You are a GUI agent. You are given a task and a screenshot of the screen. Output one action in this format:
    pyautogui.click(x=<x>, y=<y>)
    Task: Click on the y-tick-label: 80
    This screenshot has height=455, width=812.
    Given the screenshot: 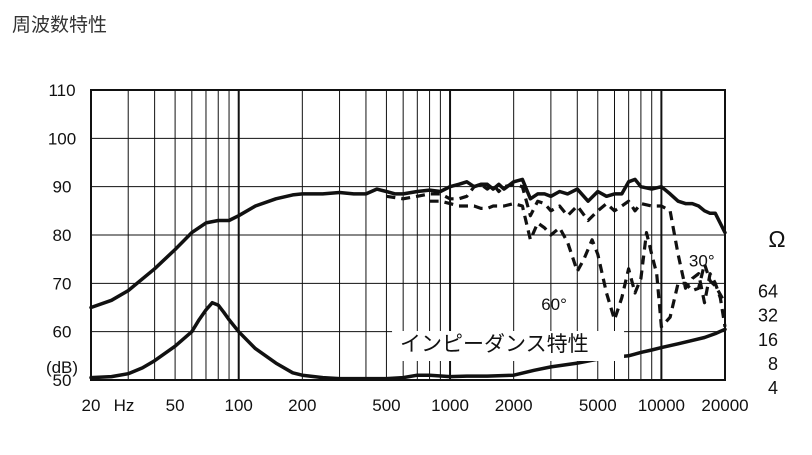 What is the action you would take?
    pyautogui.click(x=62, y=235)
    